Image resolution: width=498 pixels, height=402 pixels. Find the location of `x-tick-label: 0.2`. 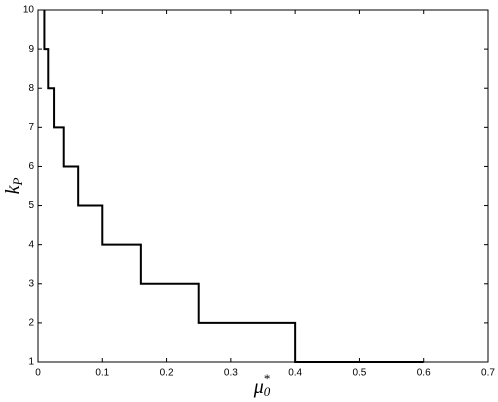

x-tick-label: 0.2 is located at coordinates (167, 373).